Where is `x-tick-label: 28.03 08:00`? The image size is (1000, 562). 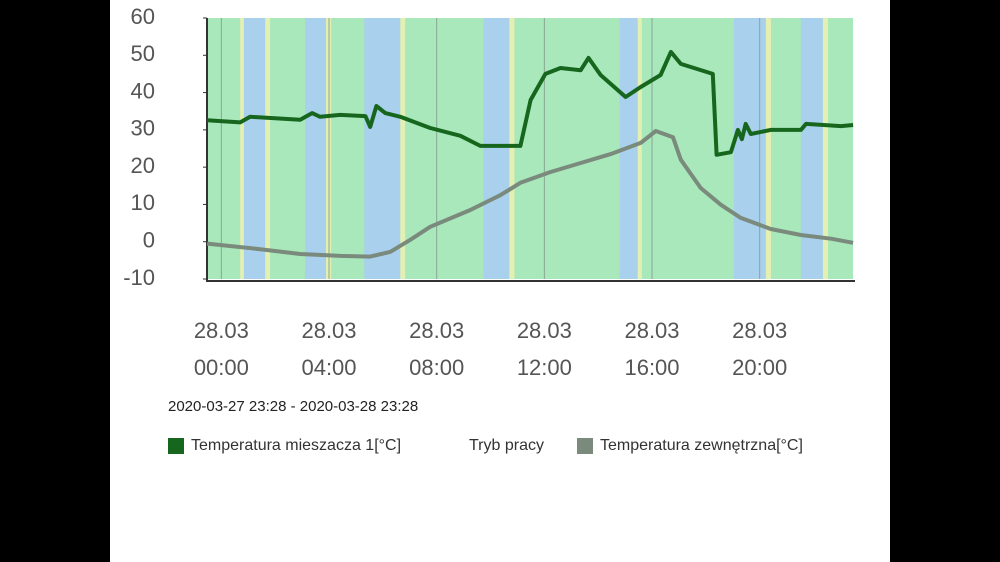
x-tick-label: 28.03 08:00 is located at coordinates (437, 349).